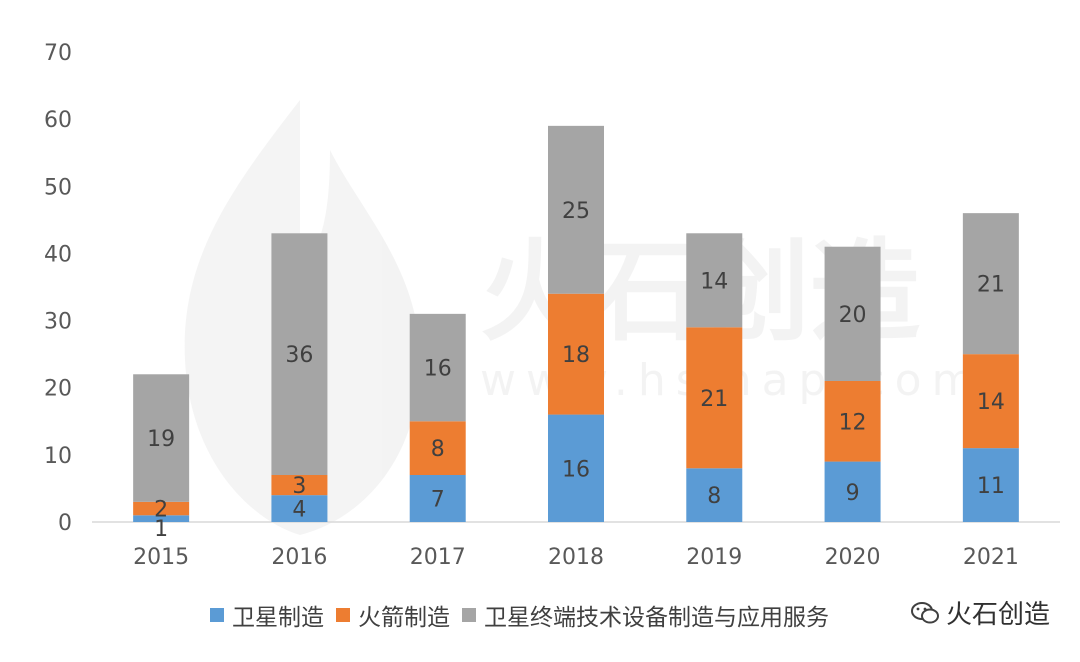 This screenshot has width=1080, height=662. I want to click on legend-label-terminal: 卫星终端技术设备制造与应用服务, so click(656, 618).